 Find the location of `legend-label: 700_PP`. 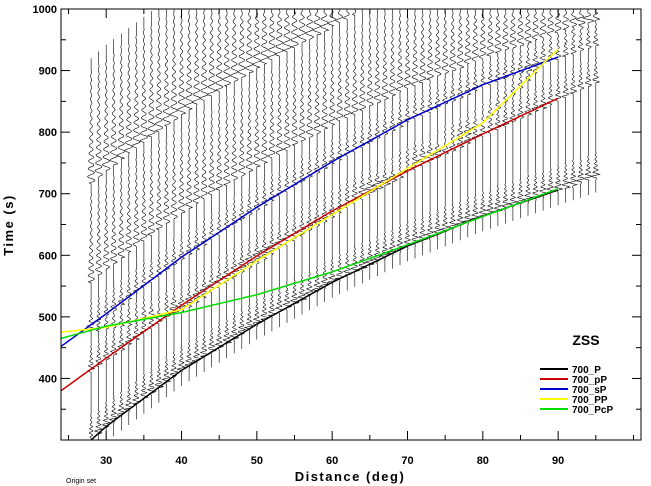

legend-label: 700_PP is located at coordinates (590, 400).